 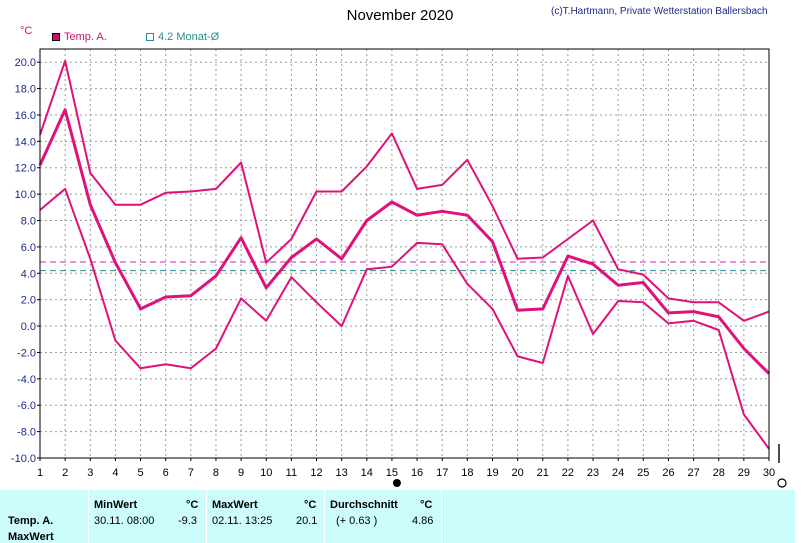 What do you see at coordinates (191, 473) in the screenshot?
I see `x-tick-label: 7` at bounding box center [191, 473].